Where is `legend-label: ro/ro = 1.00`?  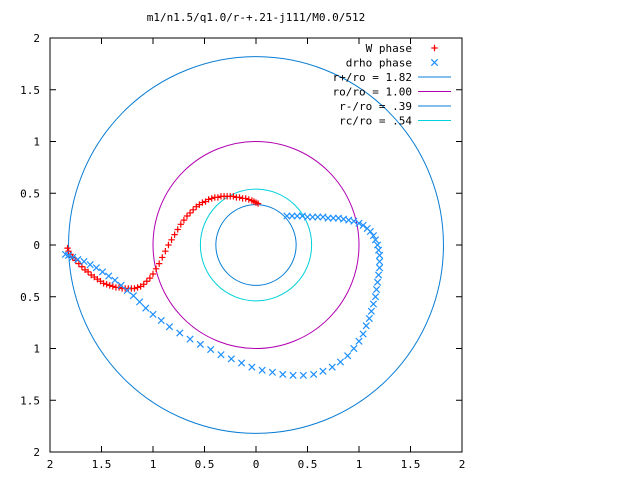 legend-label: ro/ro = 1.00 is located at coordinates (372, 92).